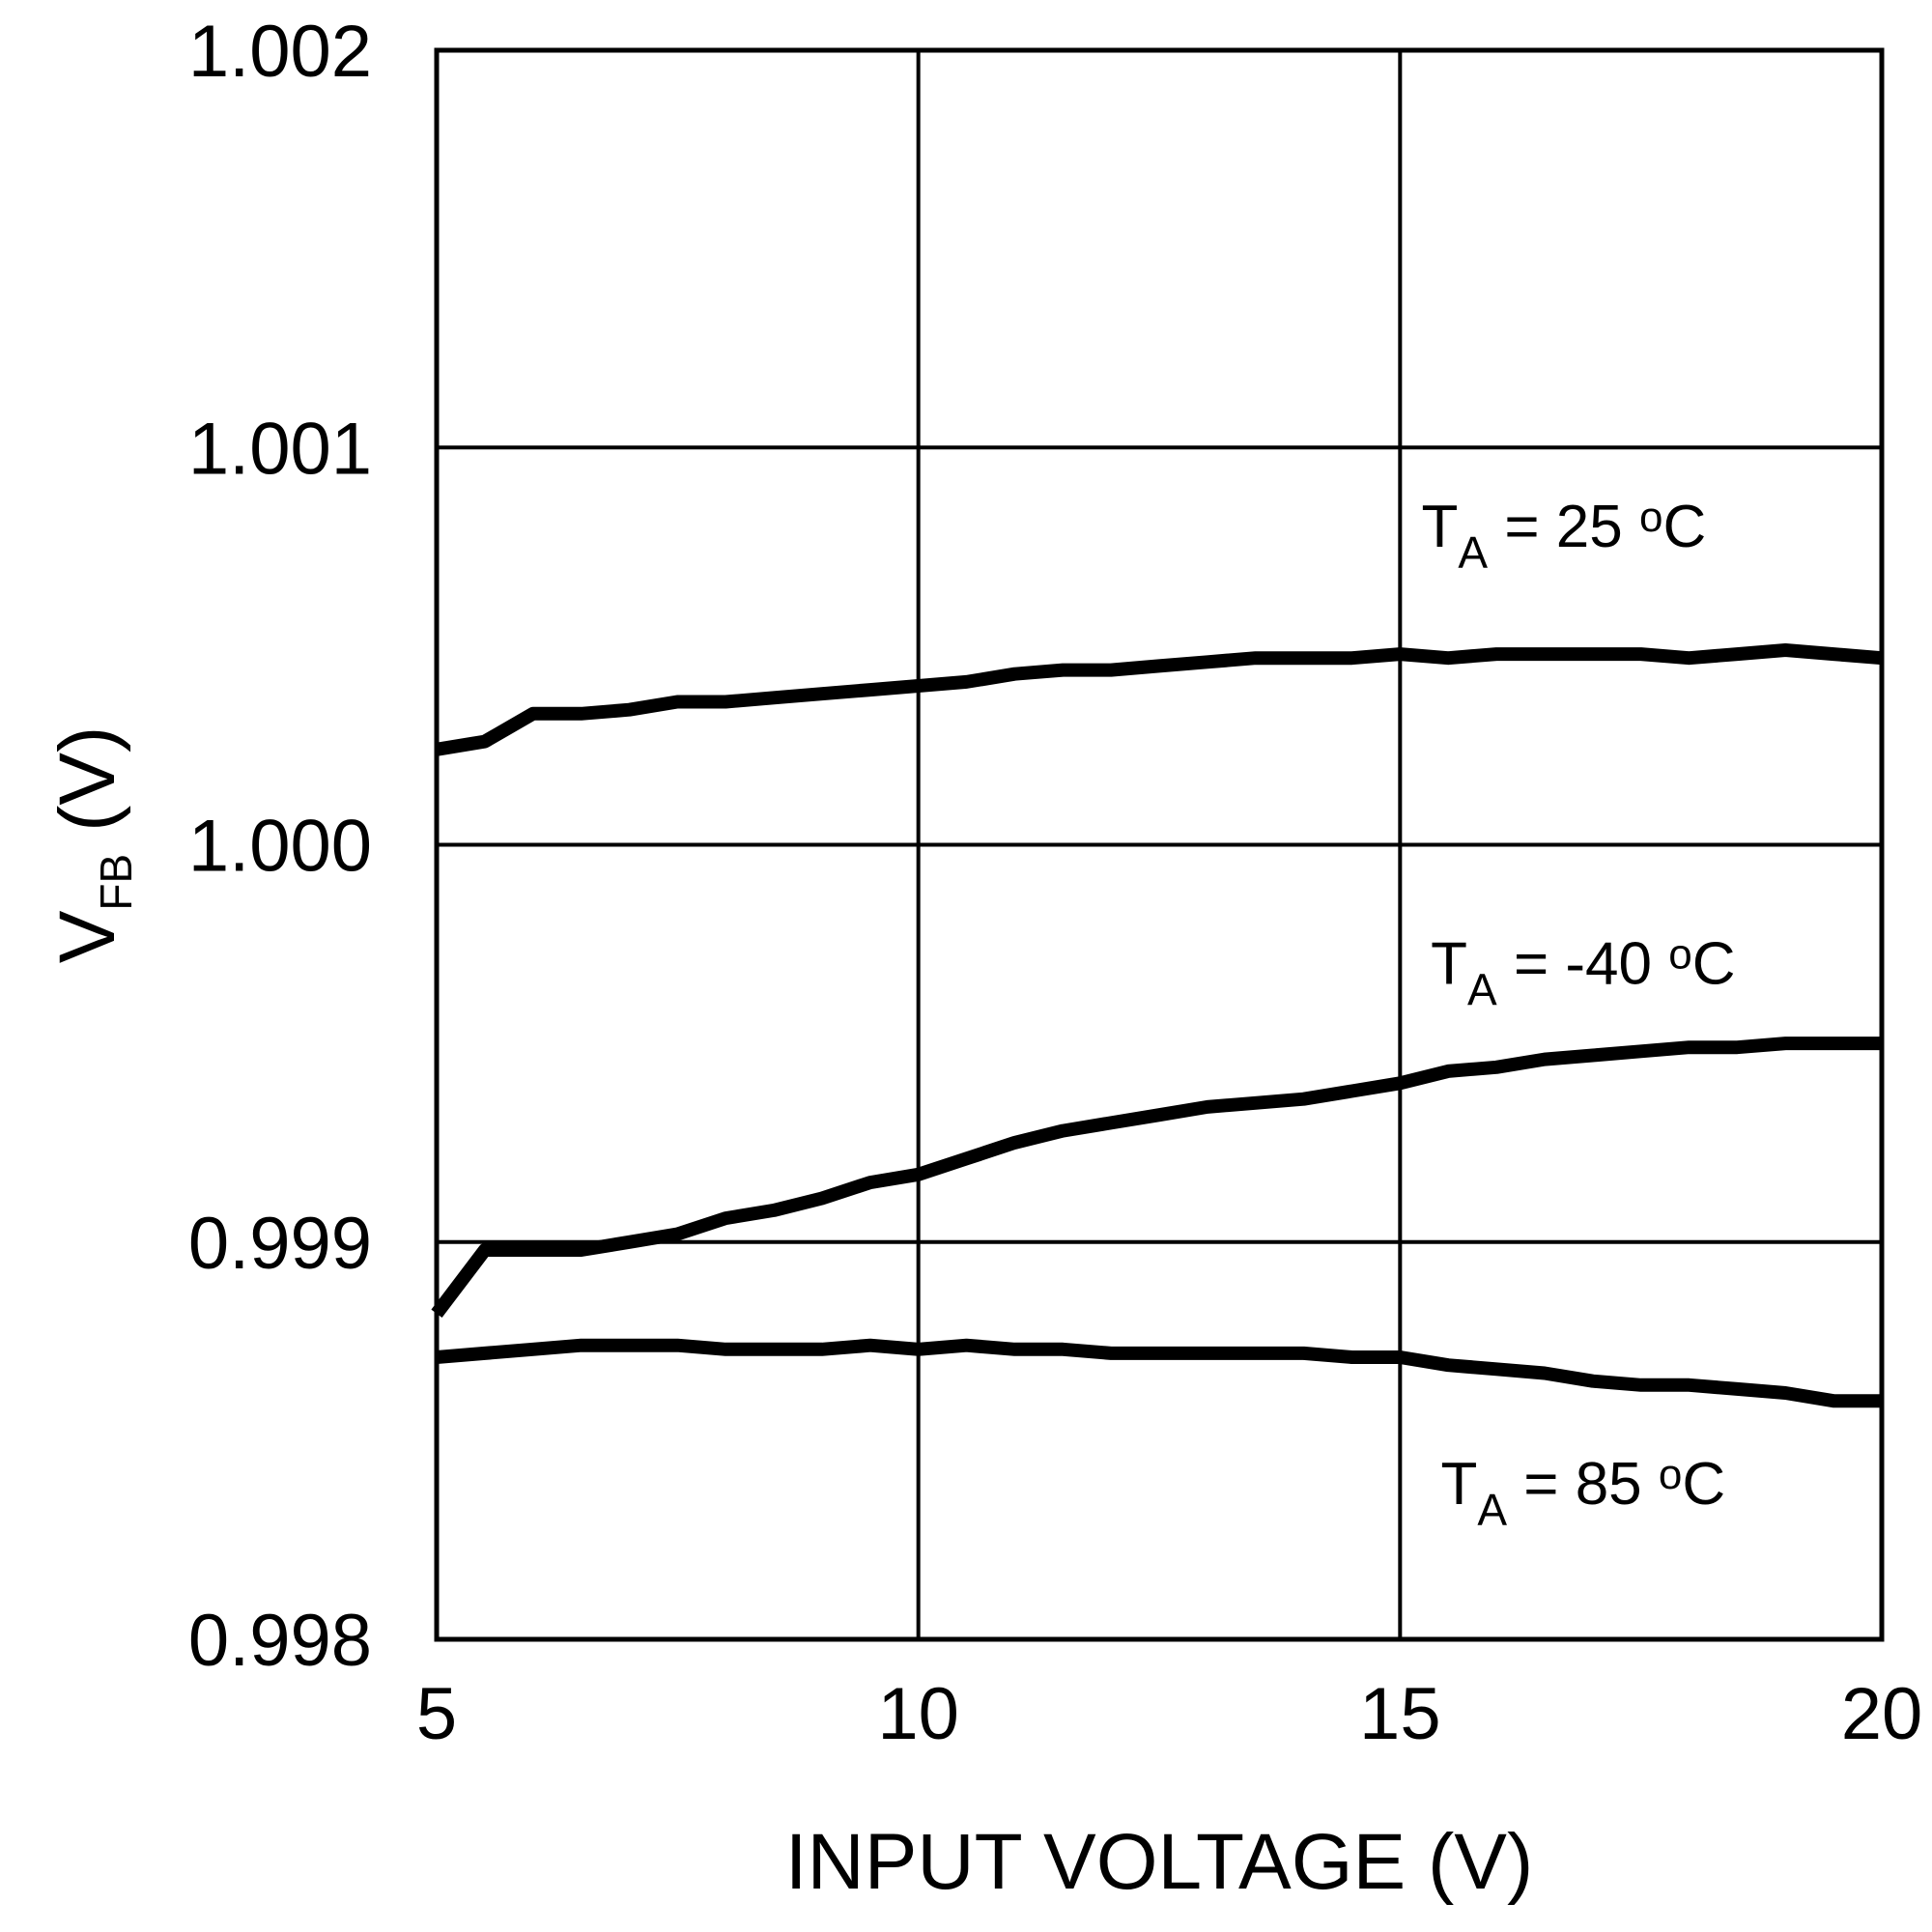  Describe the element at coordinates (1583, 972) in the screenshot. I see `series-label-1: TA = -40 oC` at that location.